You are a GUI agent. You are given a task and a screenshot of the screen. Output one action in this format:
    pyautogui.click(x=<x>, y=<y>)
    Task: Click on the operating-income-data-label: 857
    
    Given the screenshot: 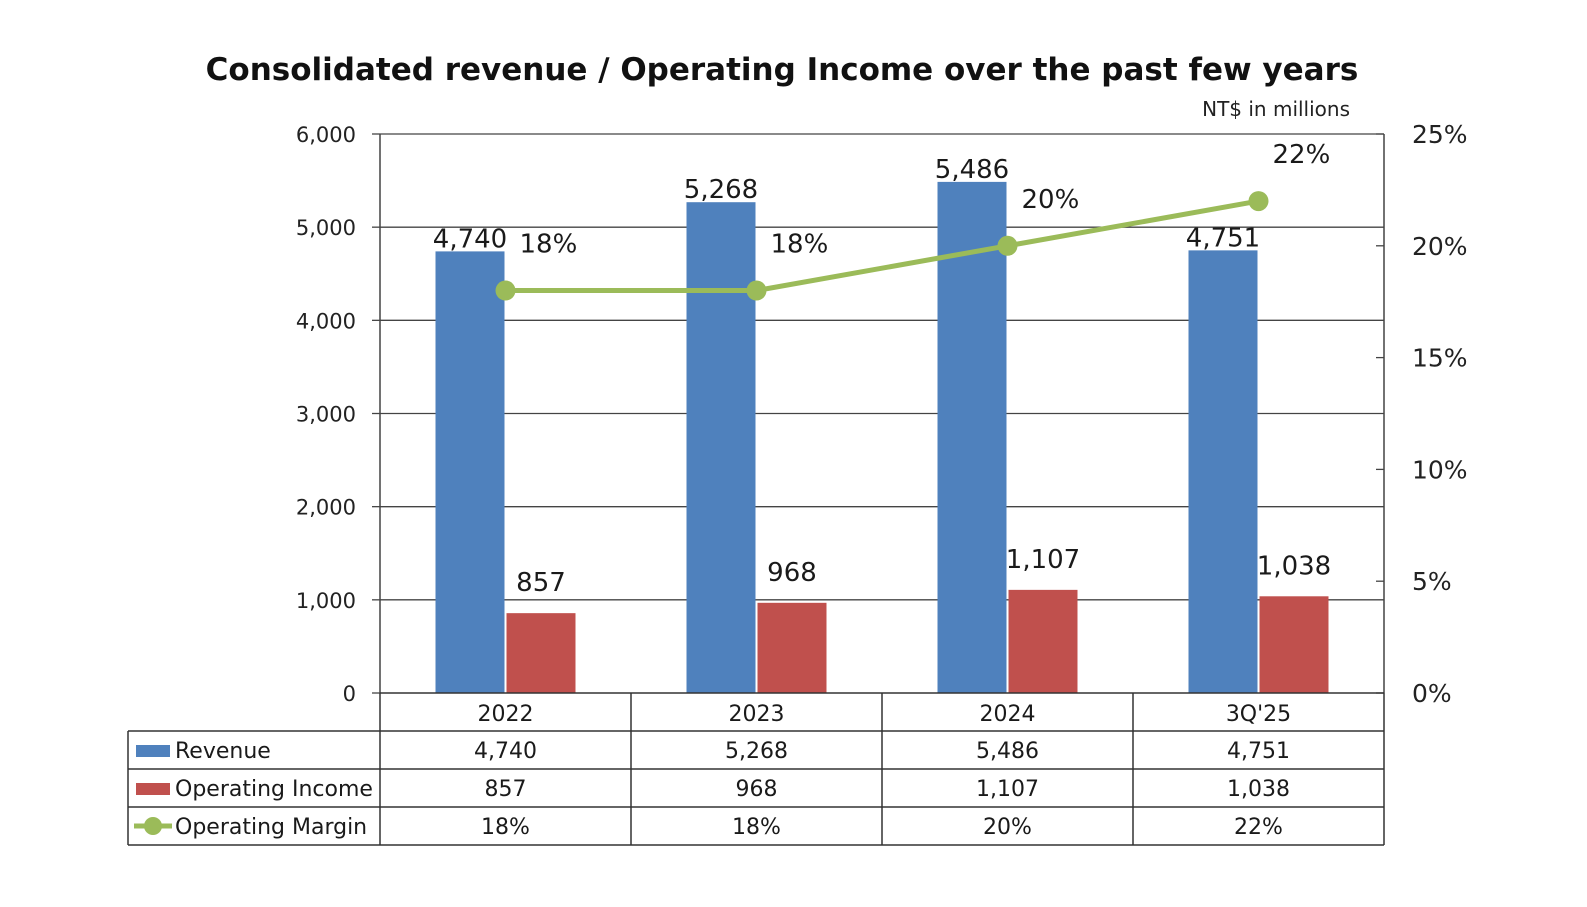 What is the action you would take?
    pyautogui.click(x=541, y=583)
    